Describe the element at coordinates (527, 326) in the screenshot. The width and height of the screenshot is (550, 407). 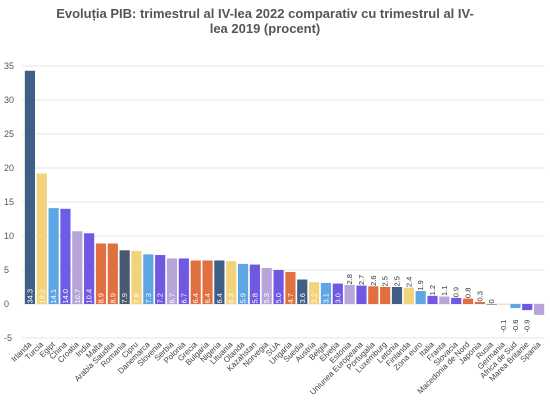
I see `bar-value-label: -0.9` at that location.